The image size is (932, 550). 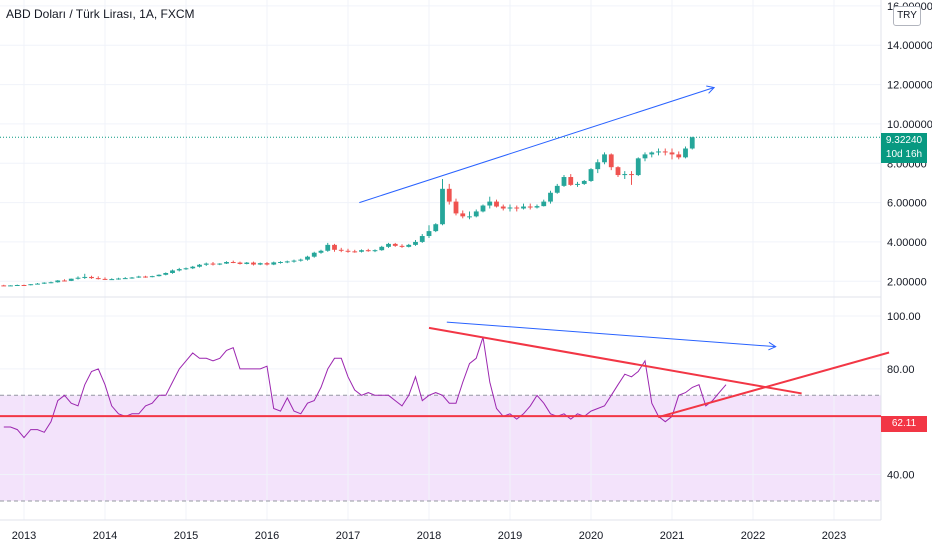 I want to click on bar-countdown: 10d 16h, so click(x=904, y=154).